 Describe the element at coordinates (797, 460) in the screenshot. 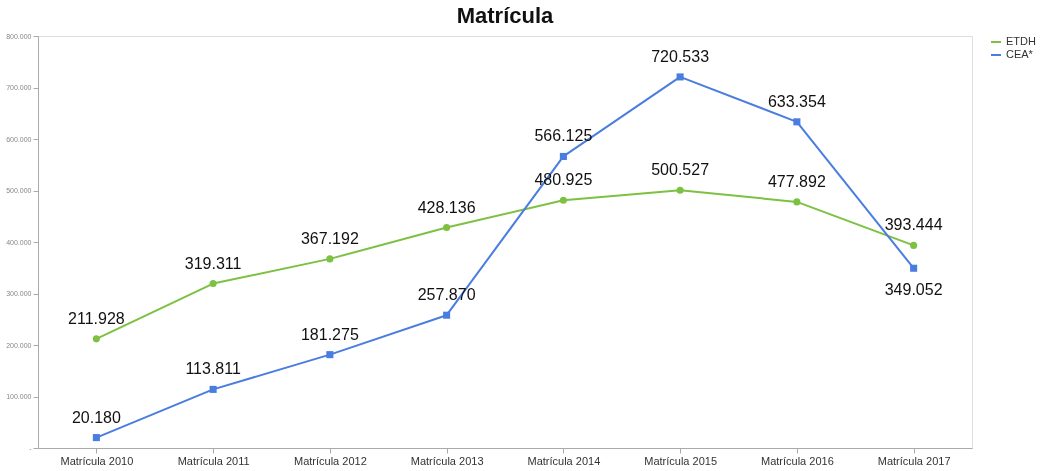

I see `x-tick-label: Matrícula 2016` at that location.